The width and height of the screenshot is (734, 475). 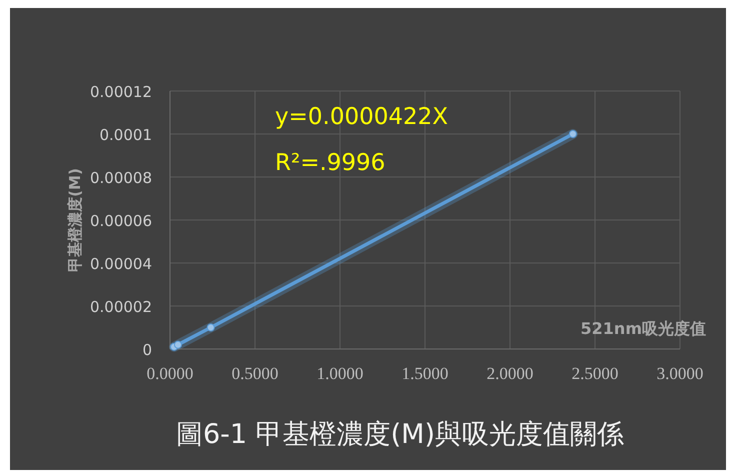 What do you see at coordinates (400, 434) in the screenshot?
I see `text: 圖6-1 甲基橙濃度(M)與吸光度值關係` at bounding box center [400, 434].